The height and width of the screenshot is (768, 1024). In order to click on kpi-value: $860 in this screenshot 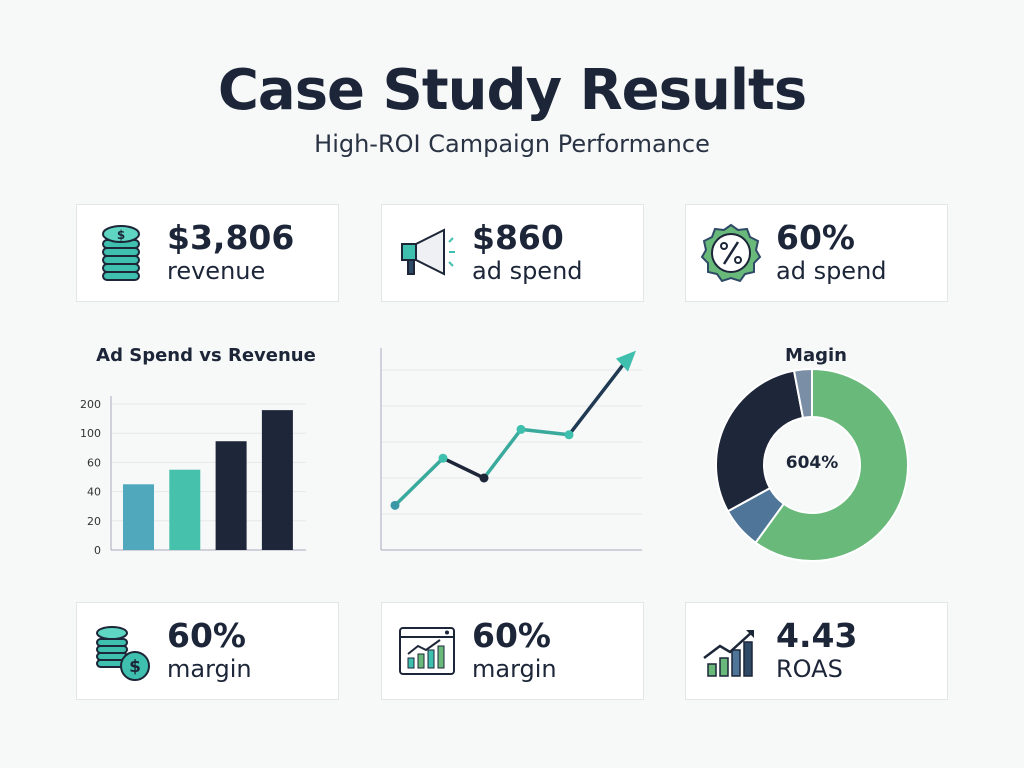, I will do `click(518, 237)`.